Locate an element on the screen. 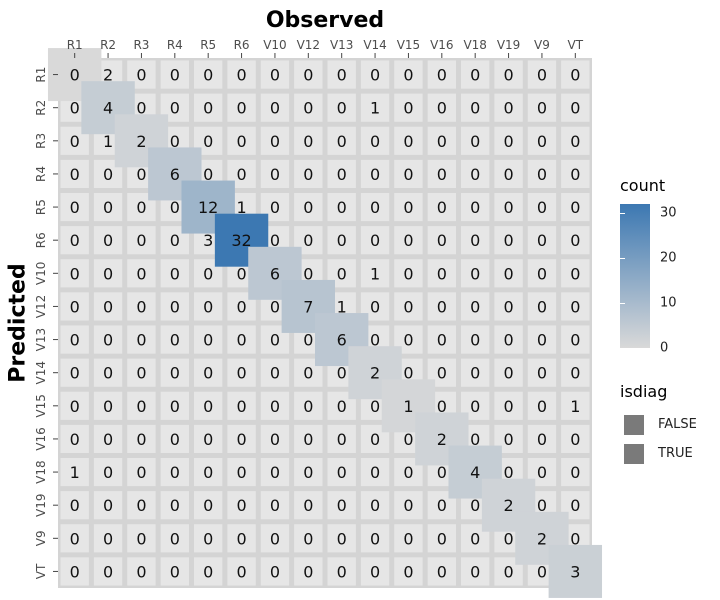  colorbar-tick is located at coordinates (652, 258).